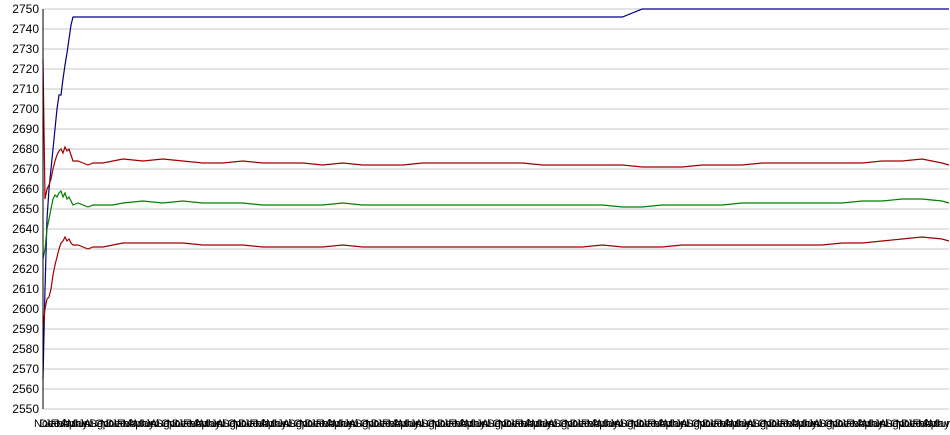 The image size is (950, 435). I want to click on y-tick-label: 2610, so click(25, 289).